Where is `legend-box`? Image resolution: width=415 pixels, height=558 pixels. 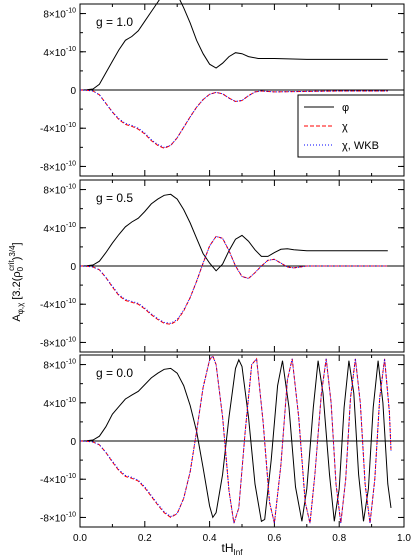 legend-box is located at coordinates (351, 126).